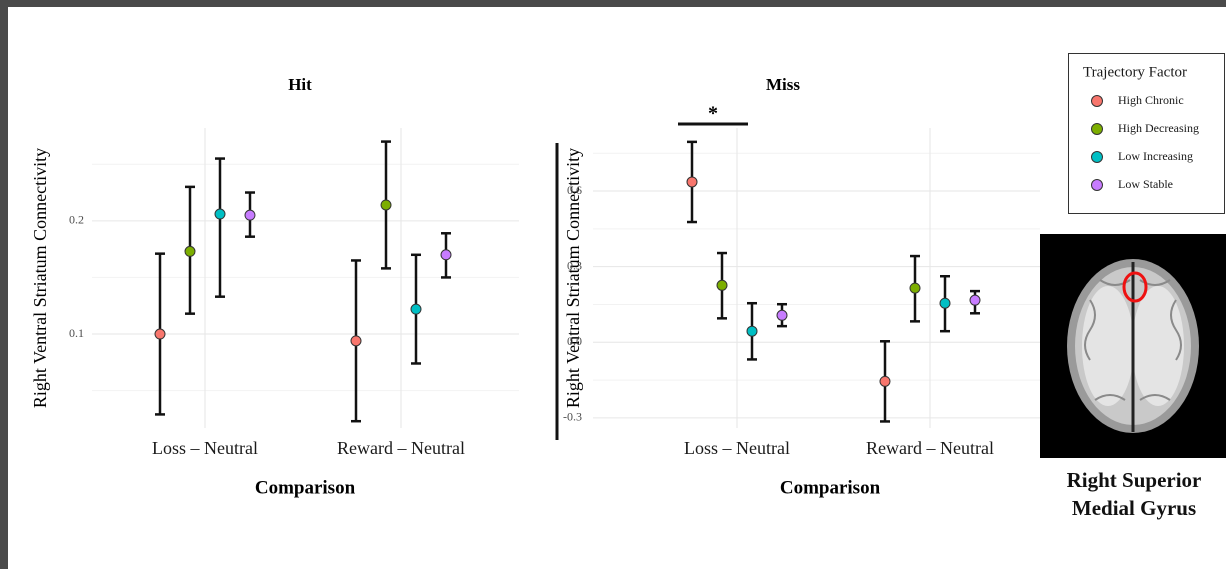  Describe the element at coordinates (1134, 494) in the screenshot. I see `image-caption: Right Superior Medial Gyrus` at that location.